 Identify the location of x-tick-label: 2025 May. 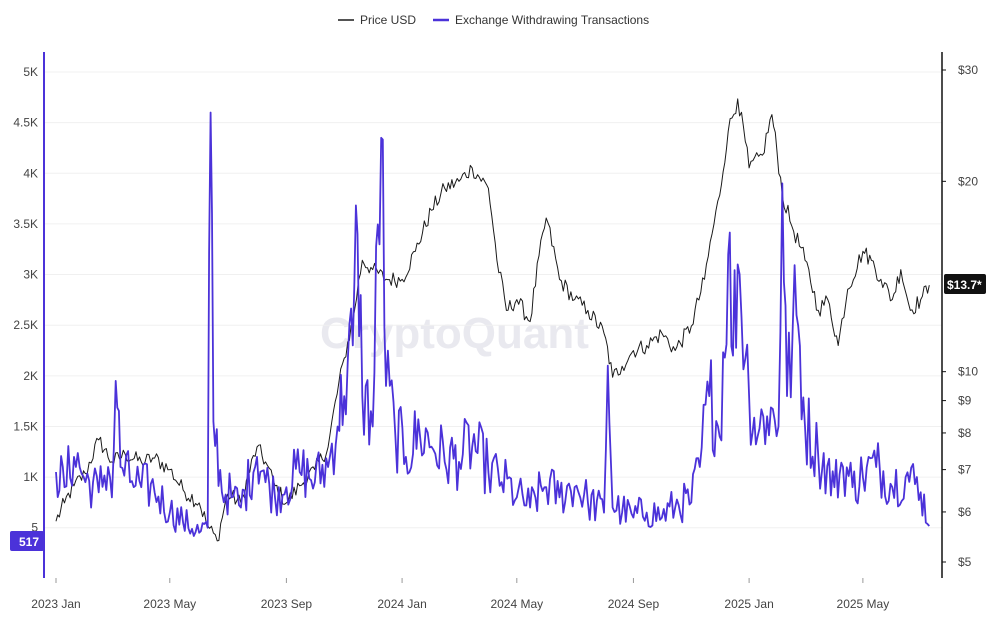
(863, 604).